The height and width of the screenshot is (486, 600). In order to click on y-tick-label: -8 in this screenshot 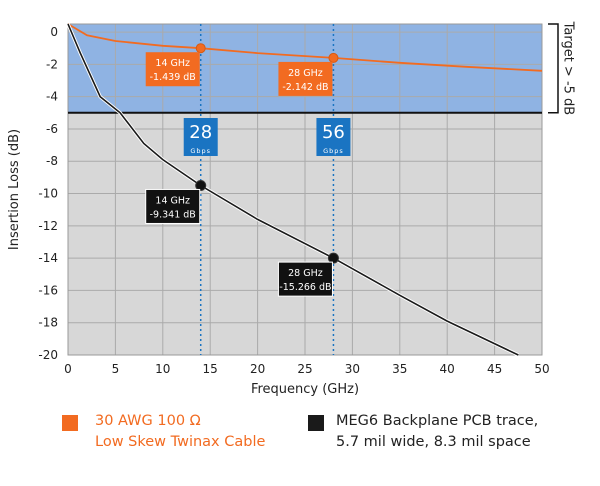, I will do `click(52, 161)`.